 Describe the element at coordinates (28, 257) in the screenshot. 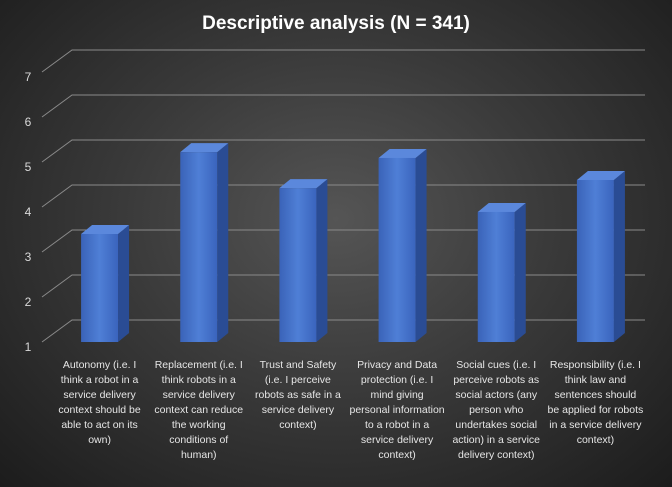

I see `y-tick-label: 3` at that location.